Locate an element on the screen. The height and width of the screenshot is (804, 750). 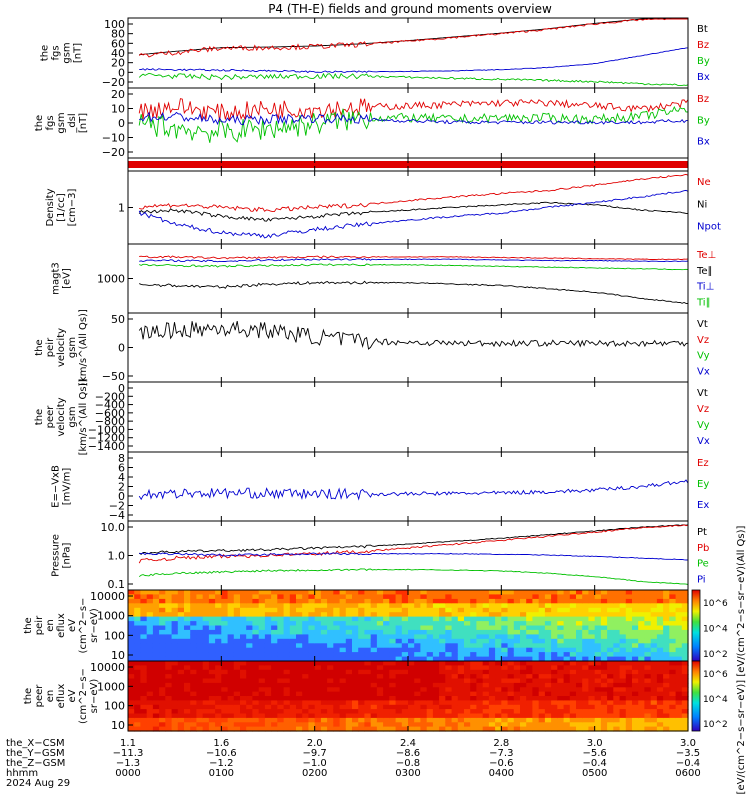
y-axis-label: peer is located at coordinates (39, 696).